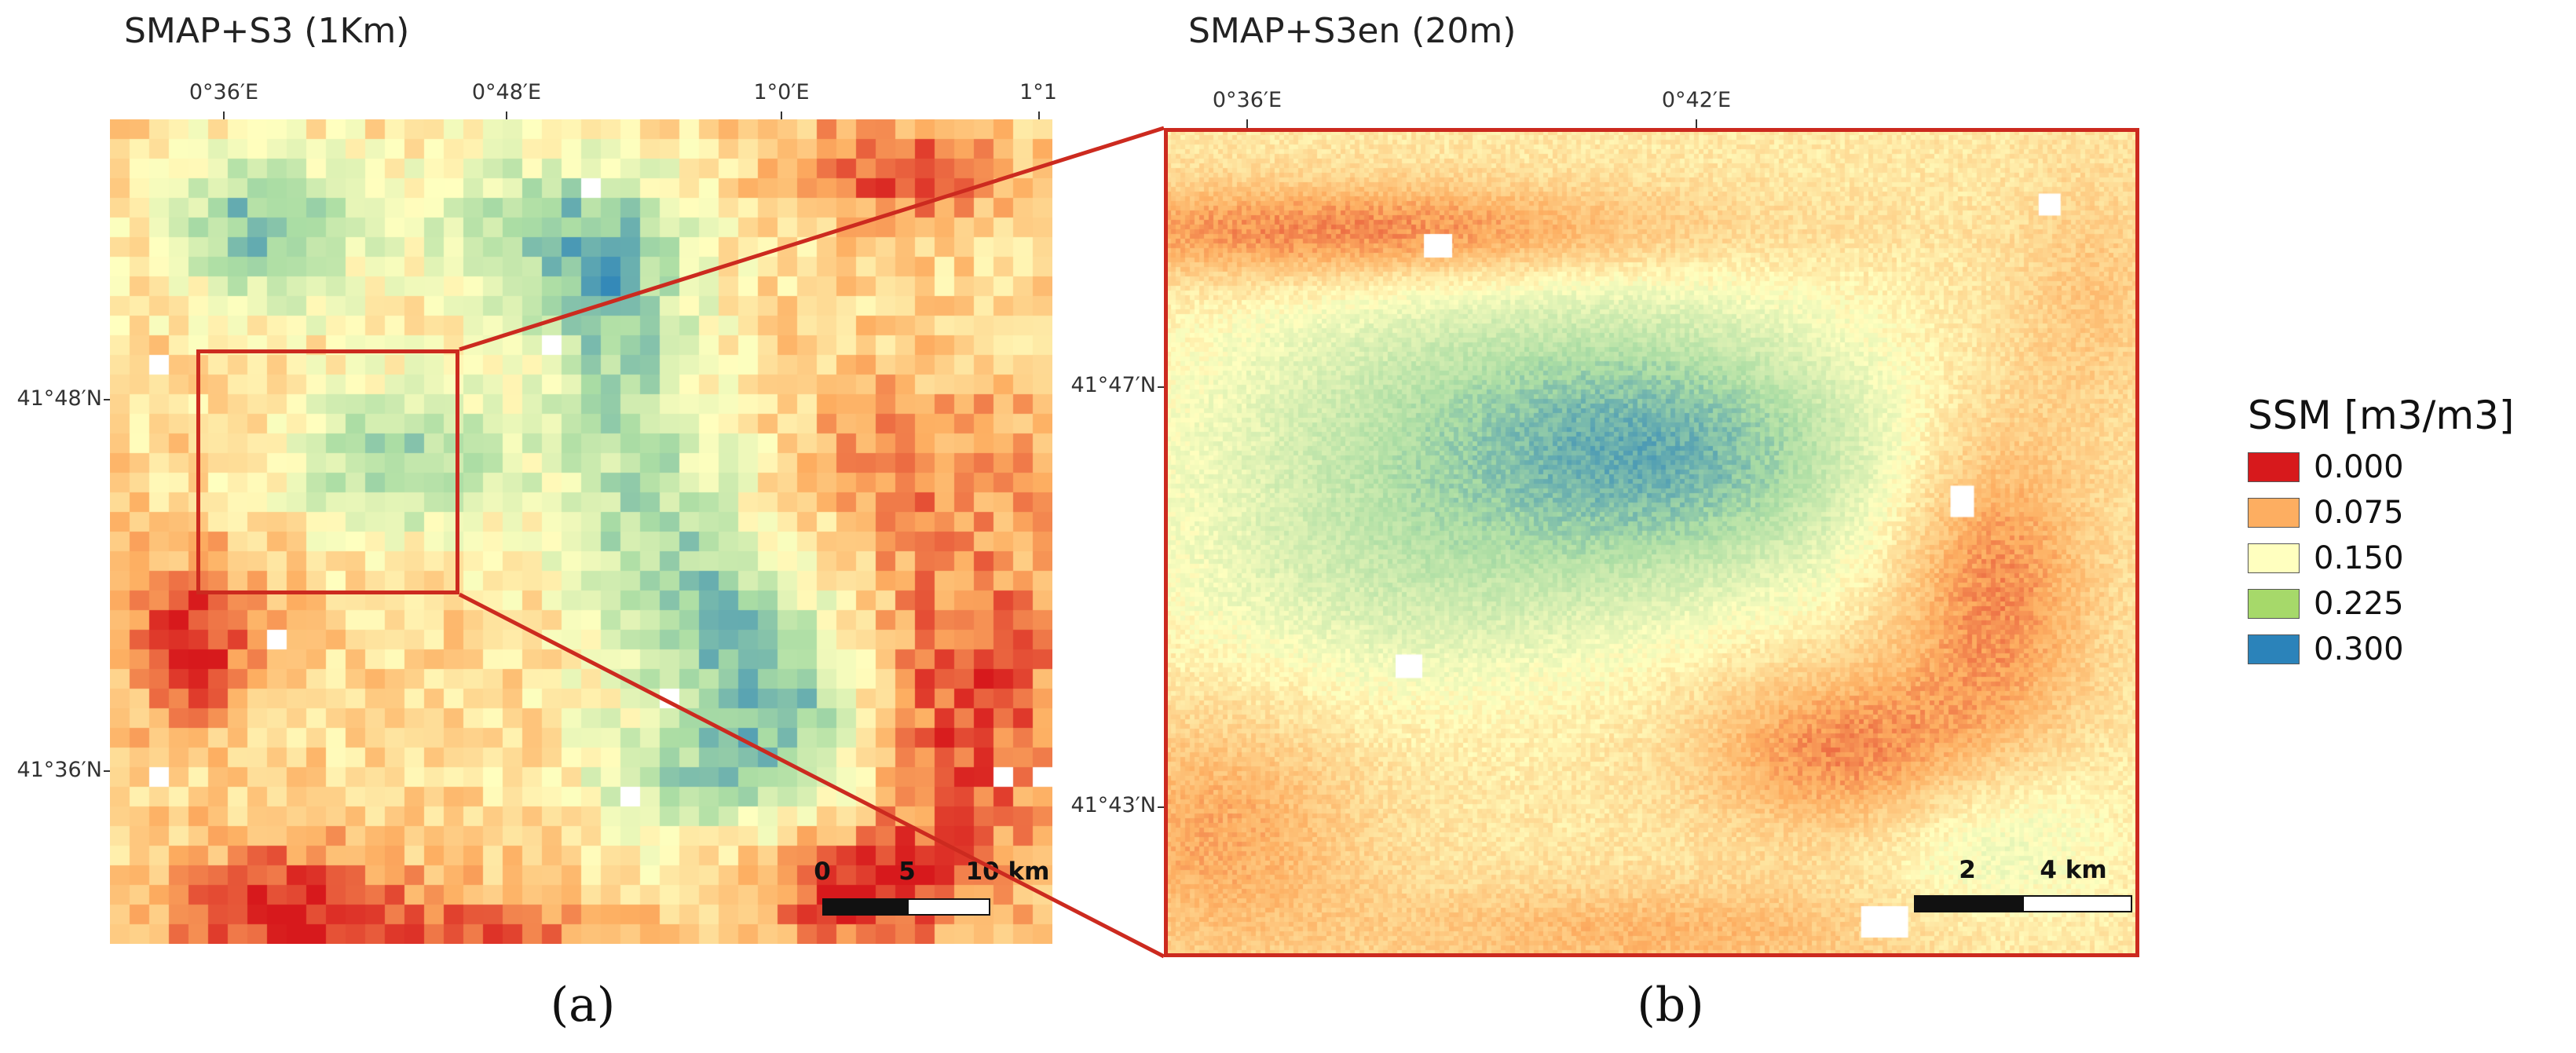  Describe the element at coordinates (2359, 513) in the screenshot. I see `legend-label: 0.075` at that location.